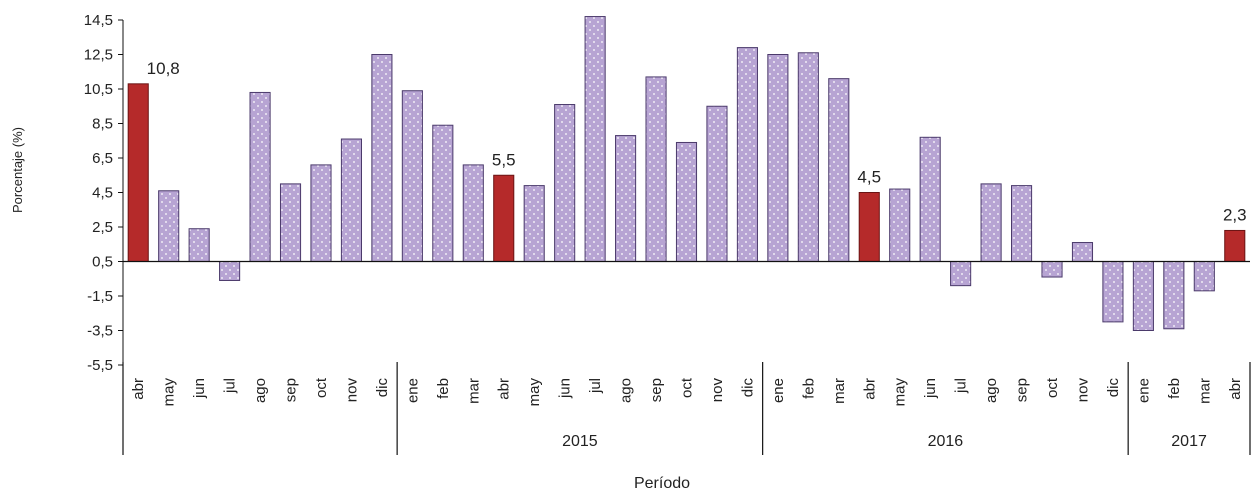  What do you see at coordinates (102, 227) in the screenshot?
I see `y-tick-label: 2,5` at bounding box center [102, 227].